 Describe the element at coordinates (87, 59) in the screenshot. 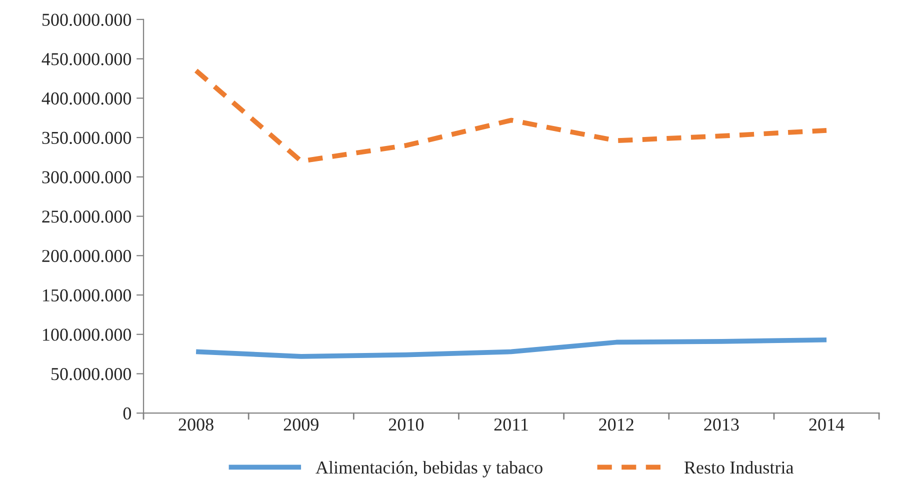

I see `y-tick-label: 450.000.000` at that location.